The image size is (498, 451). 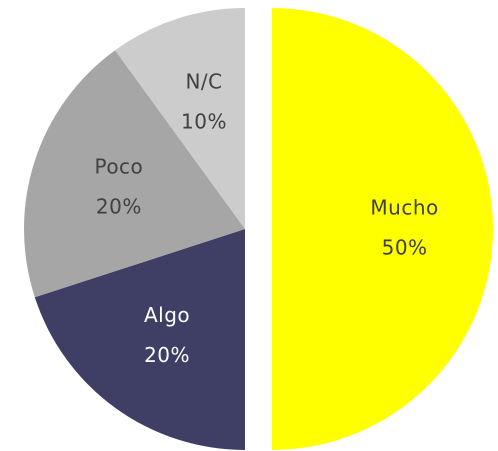 I want to click on slice-value-label: 50%, so click(x=405, y=248).